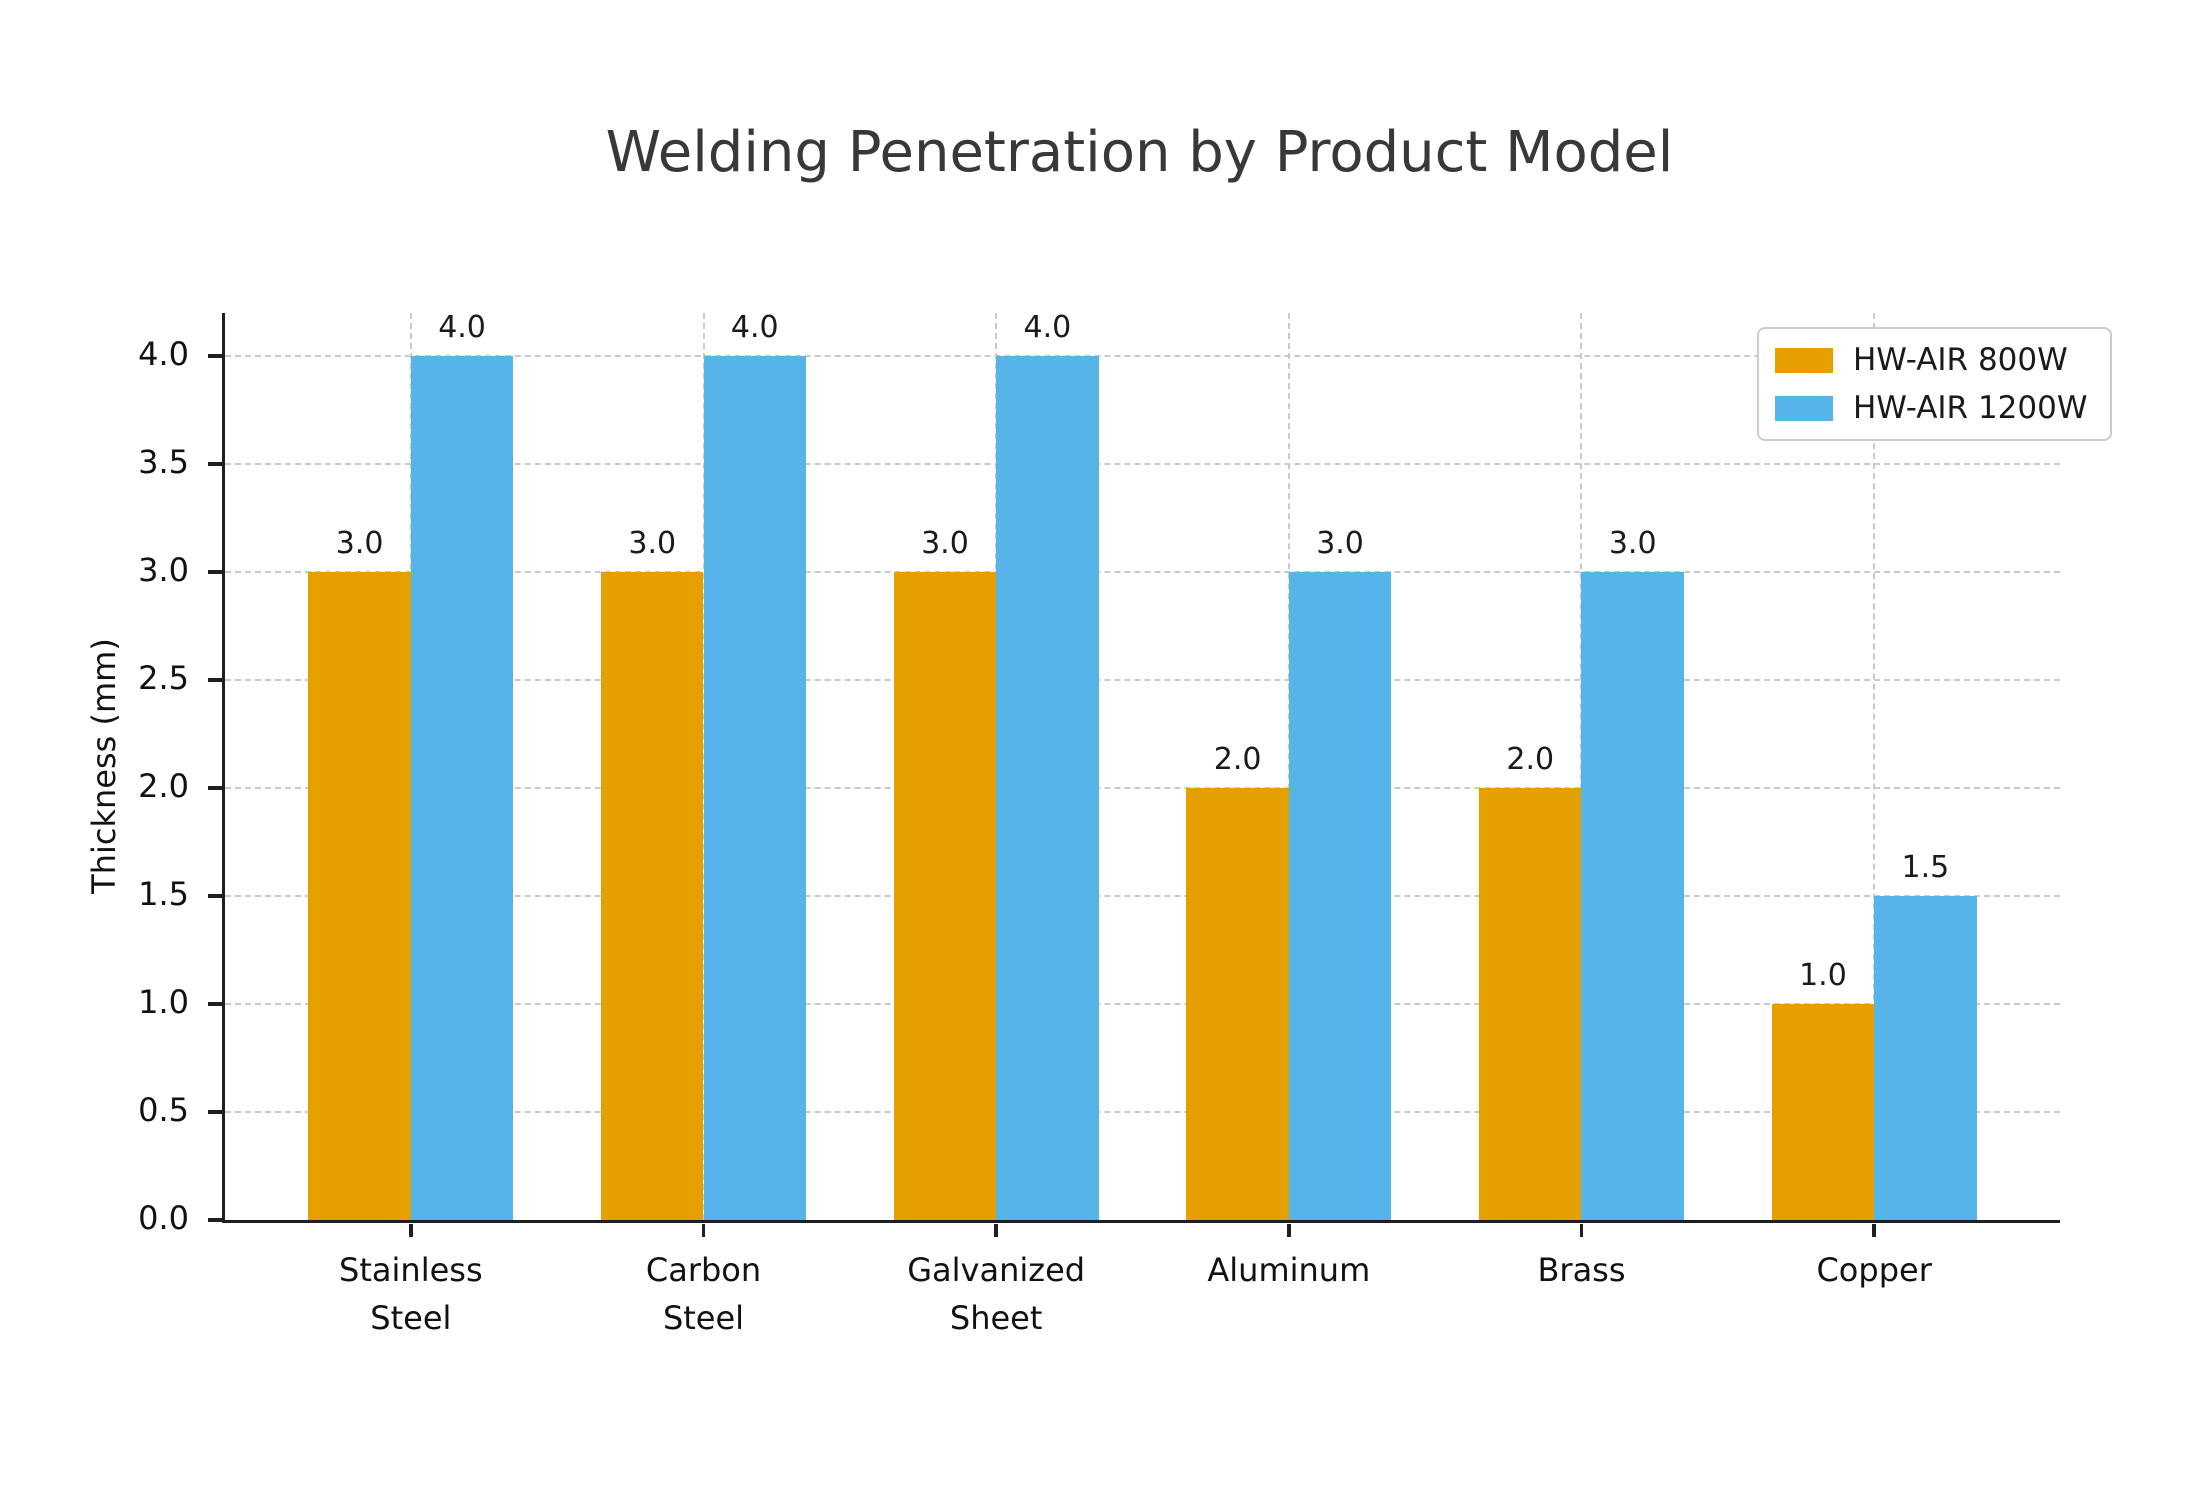  I want to click on y-tick-label: 1.0, so click(163, 1002).